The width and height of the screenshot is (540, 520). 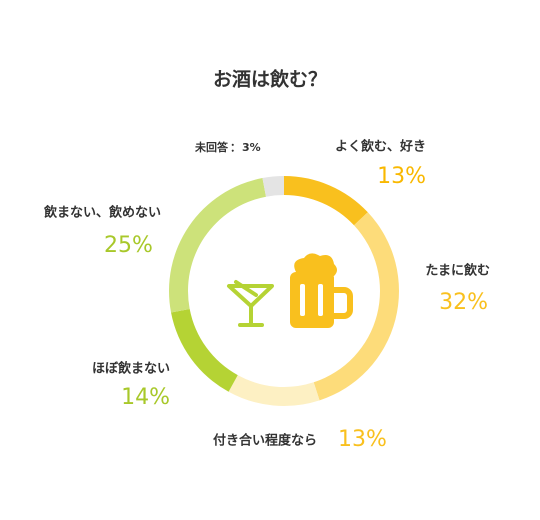 I want to click on category-label: 付き合い程度なら, so click(x=265, y=441).